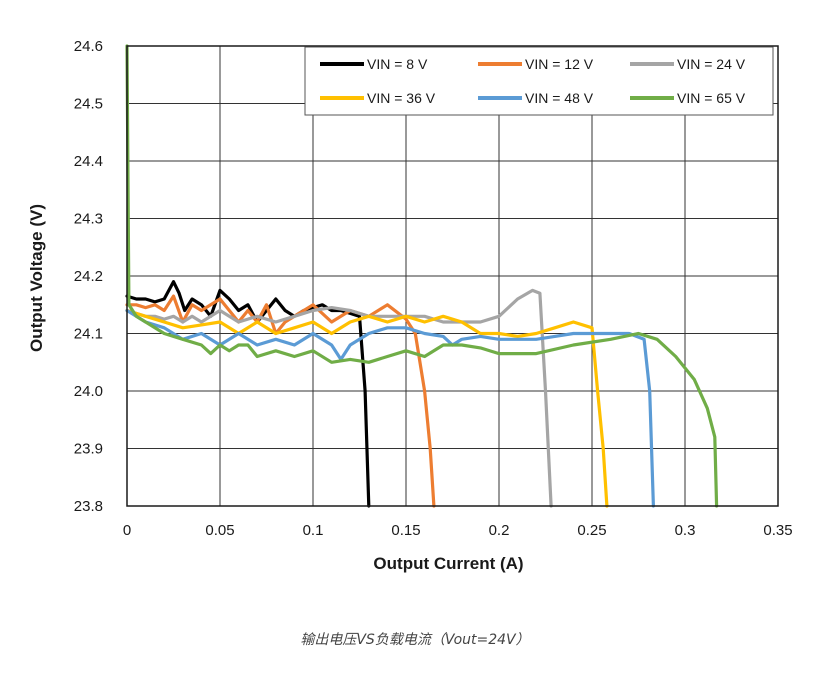 This screenshot has height=675, width=830. What do you see at coordinates (88, 391) in the screenshot?
I see `y-tick-label: 24.0` at bounding box center [88, 391].